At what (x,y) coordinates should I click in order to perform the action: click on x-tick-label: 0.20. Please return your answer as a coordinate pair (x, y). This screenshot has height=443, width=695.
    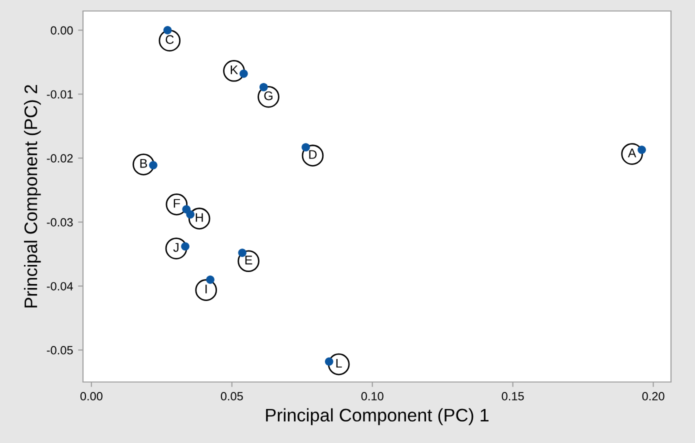
    Looking at the image, I should click on (653, 396).